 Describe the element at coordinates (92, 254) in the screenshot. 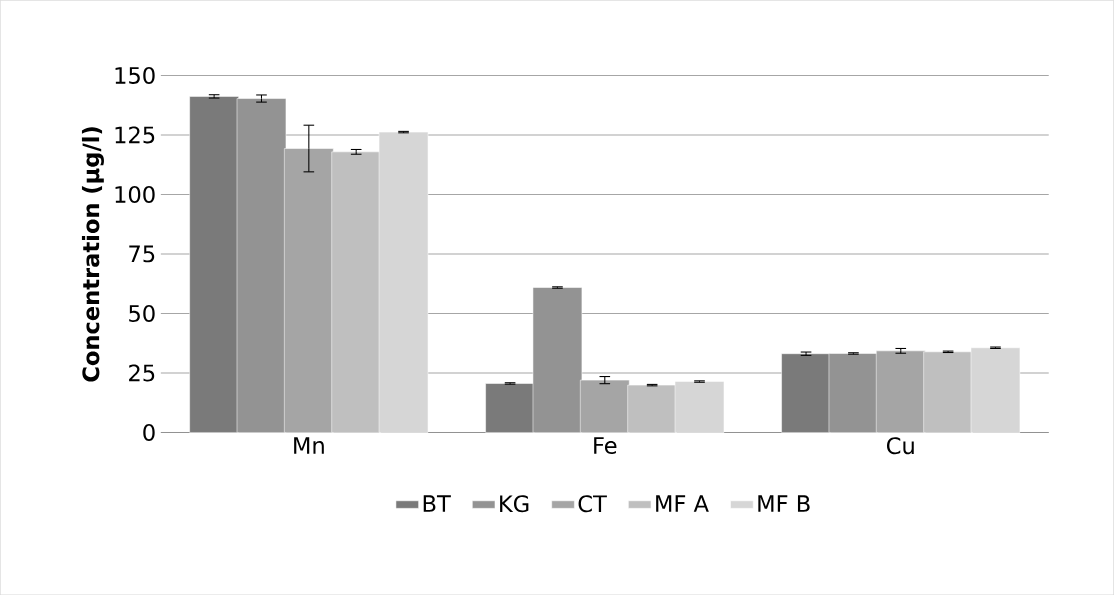

I see `y-axis-title: Concentration (µg/l)` at that location.